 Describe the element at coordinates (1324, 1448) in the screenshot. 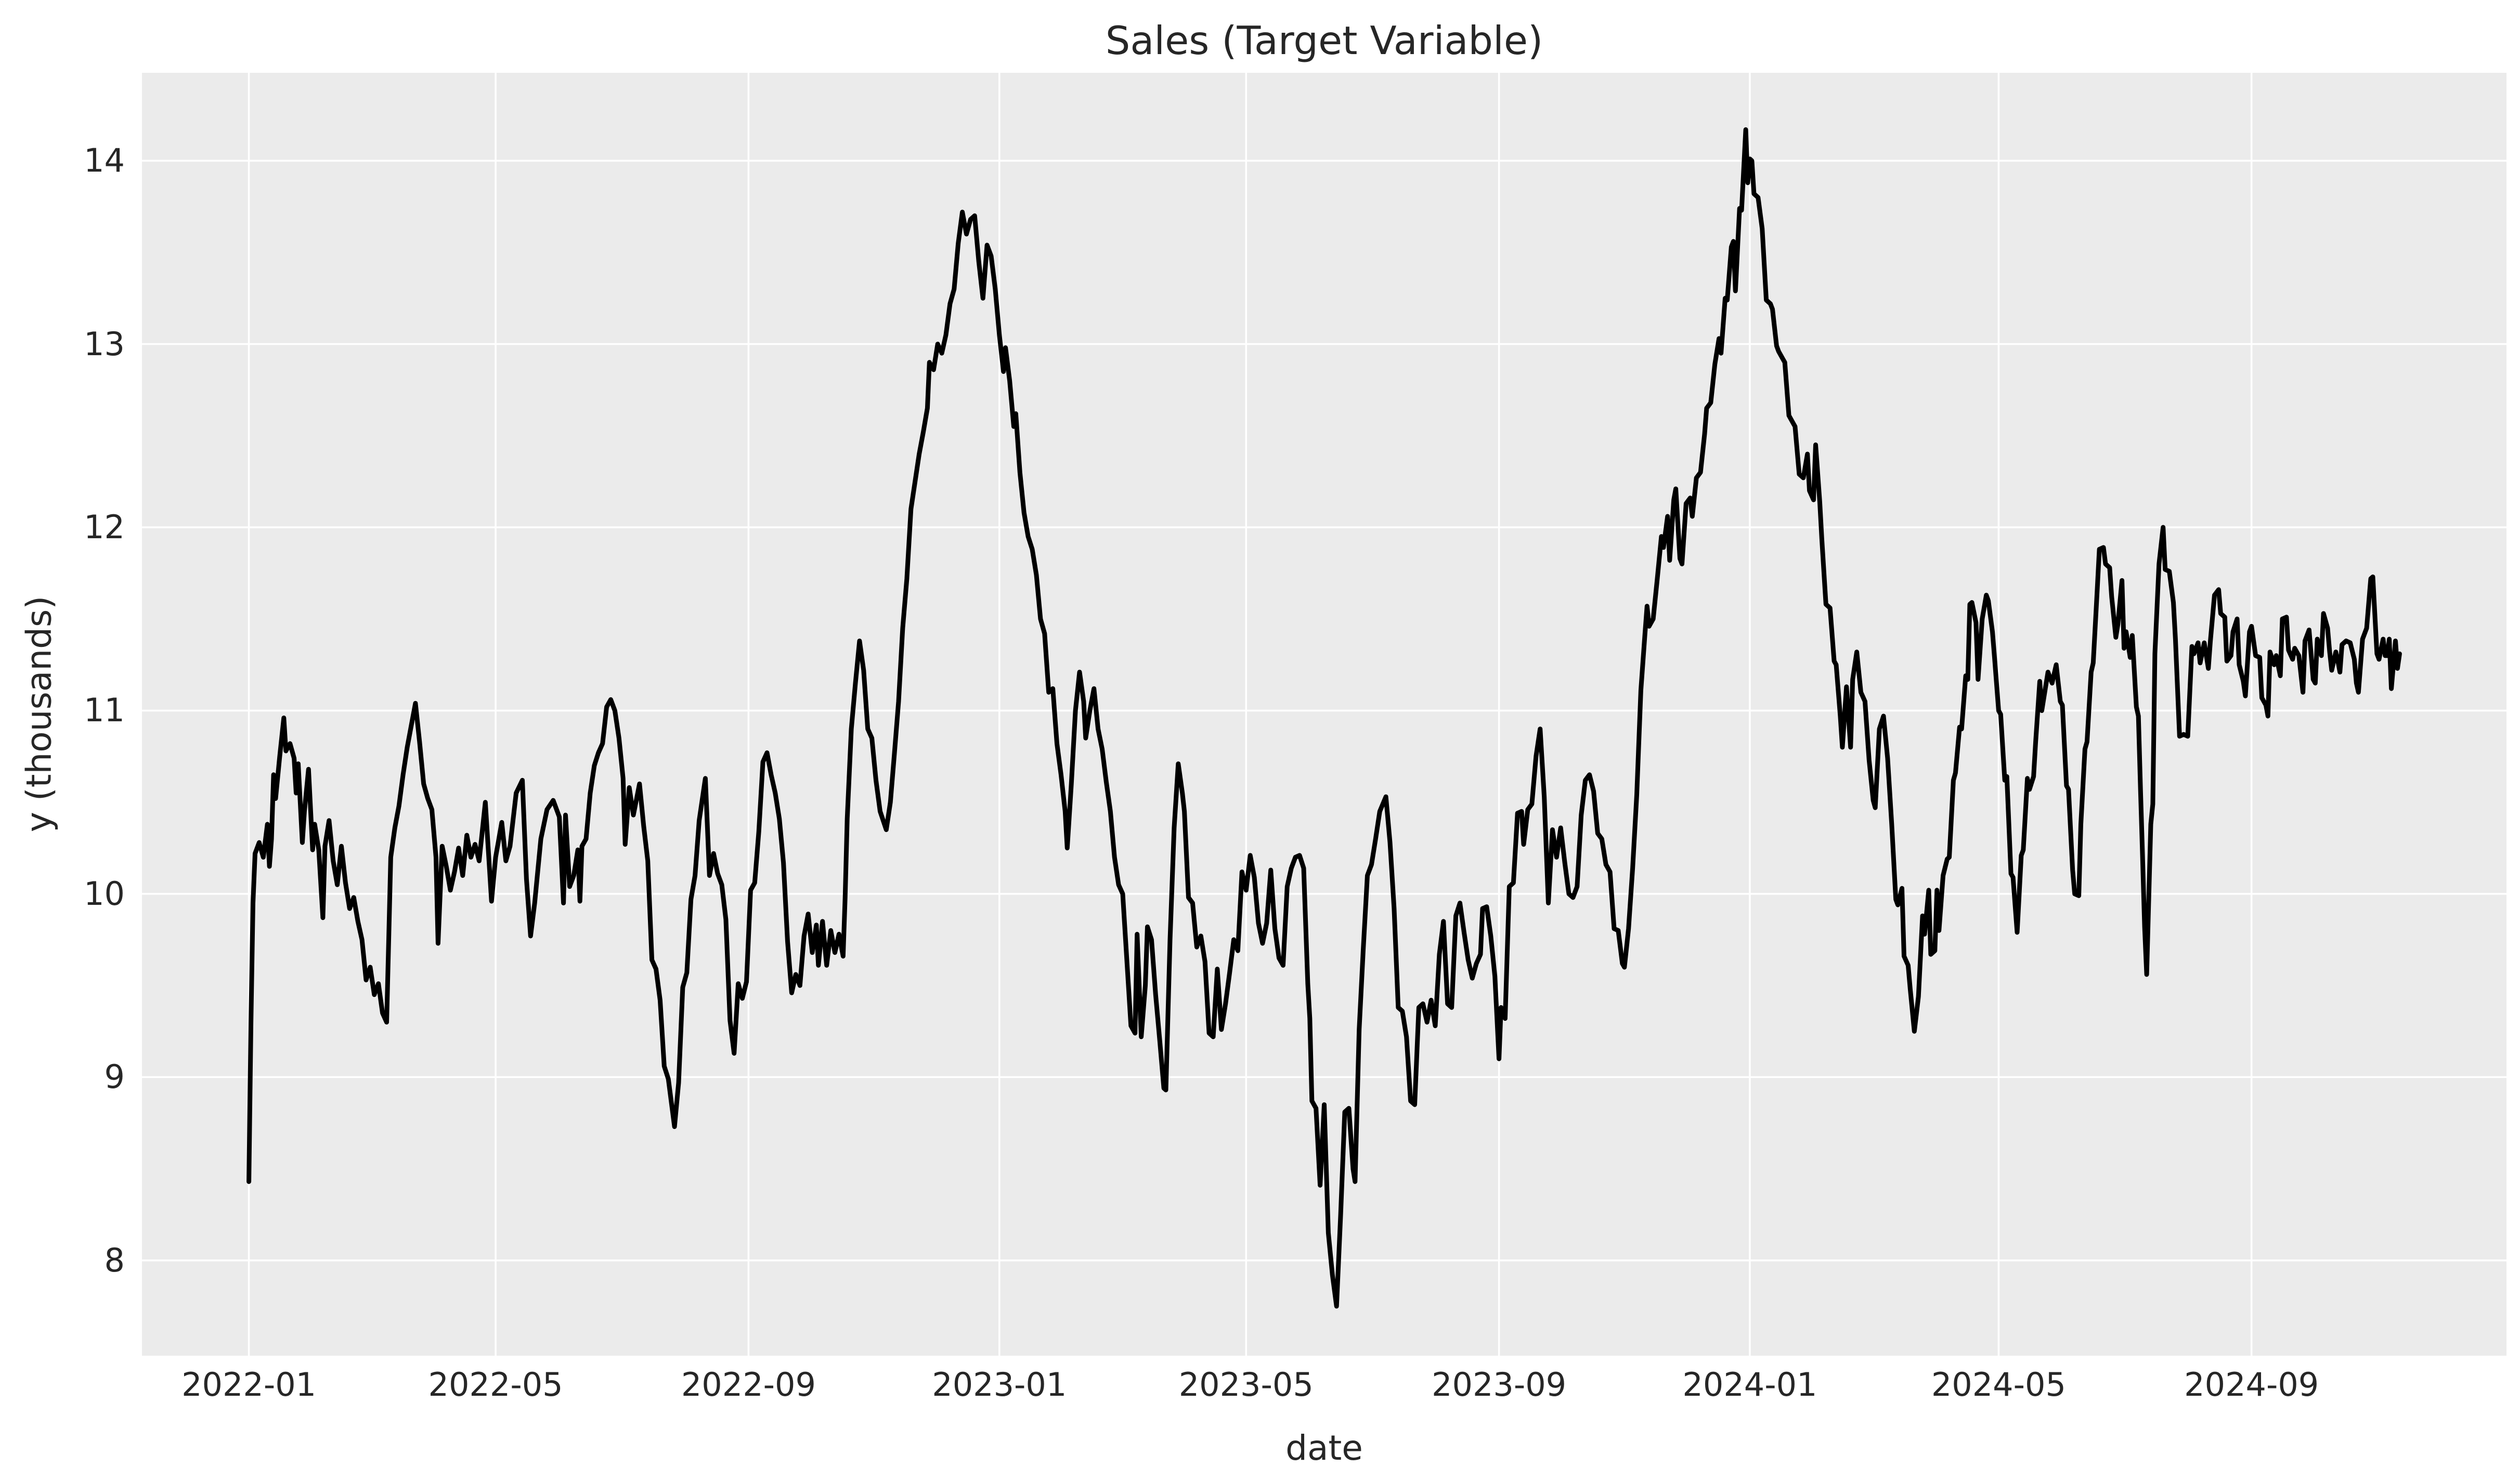

I see `x-axis-label: date` at that location.